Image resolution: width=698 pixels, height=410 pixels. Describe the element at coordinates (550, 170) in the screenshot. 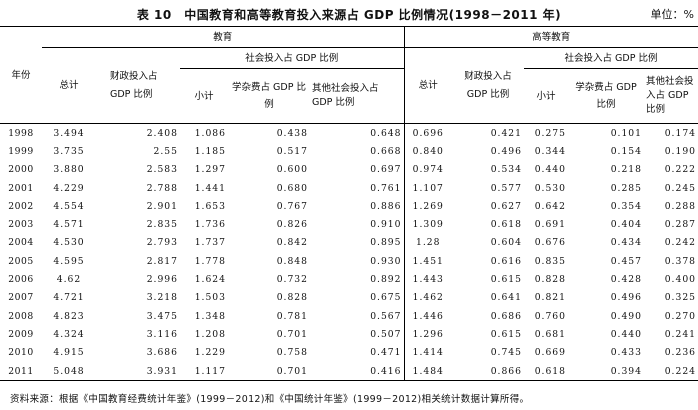

I see `cell-h-sub: 0.440` at that location.